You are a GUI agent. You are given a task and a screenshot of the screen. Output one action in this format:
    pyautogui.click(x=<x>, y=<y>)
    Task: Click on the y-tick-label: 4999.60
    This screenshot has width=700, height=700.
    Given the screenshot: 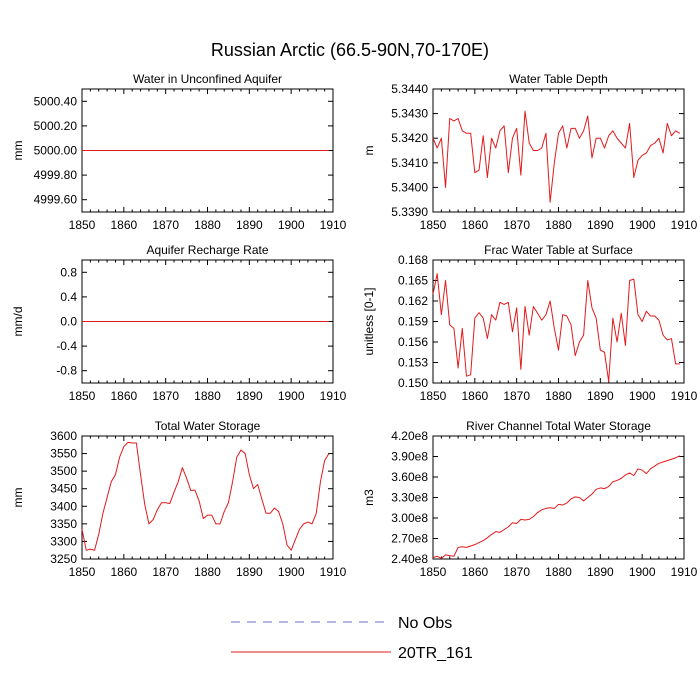 What is the action you would take?
    pyautogui.click(x=56, y=200)
    